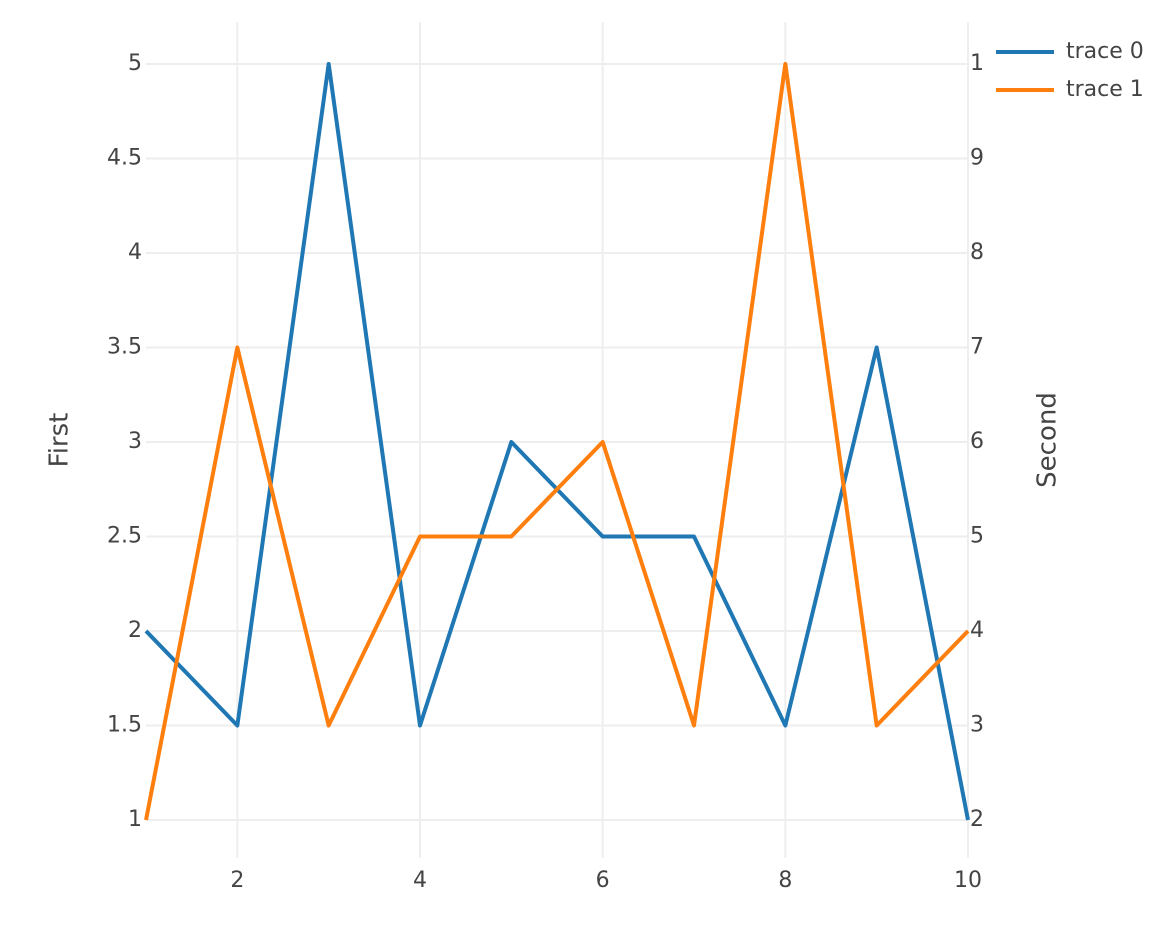 The image size is (1176, 928). Describe the element at coordinates (977, 725) in the screenshot. I see `y2-tick-label: 3` at that location.